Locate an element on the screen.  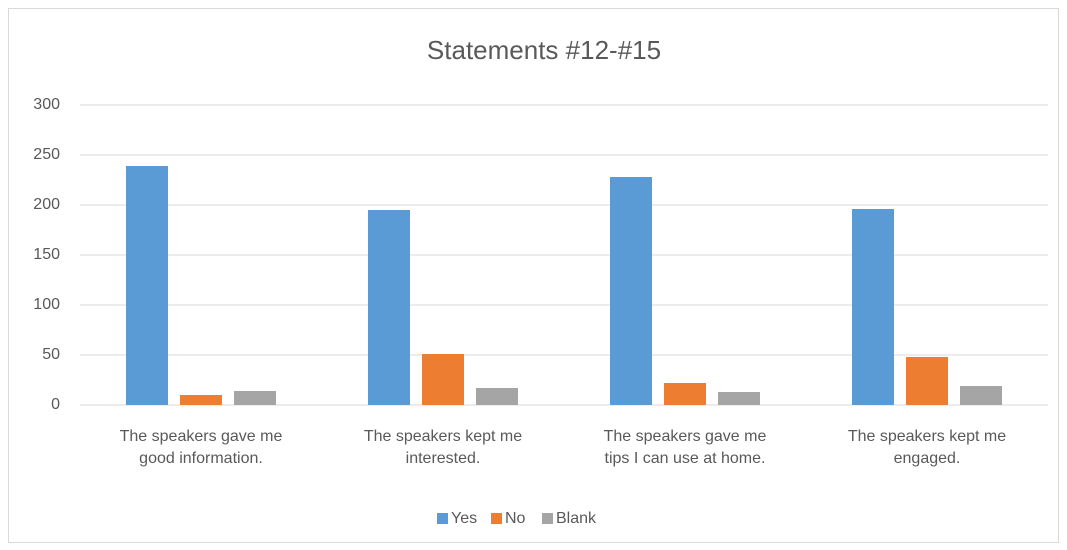
y-tick-label: 50 is located at coordinates (51, 354).